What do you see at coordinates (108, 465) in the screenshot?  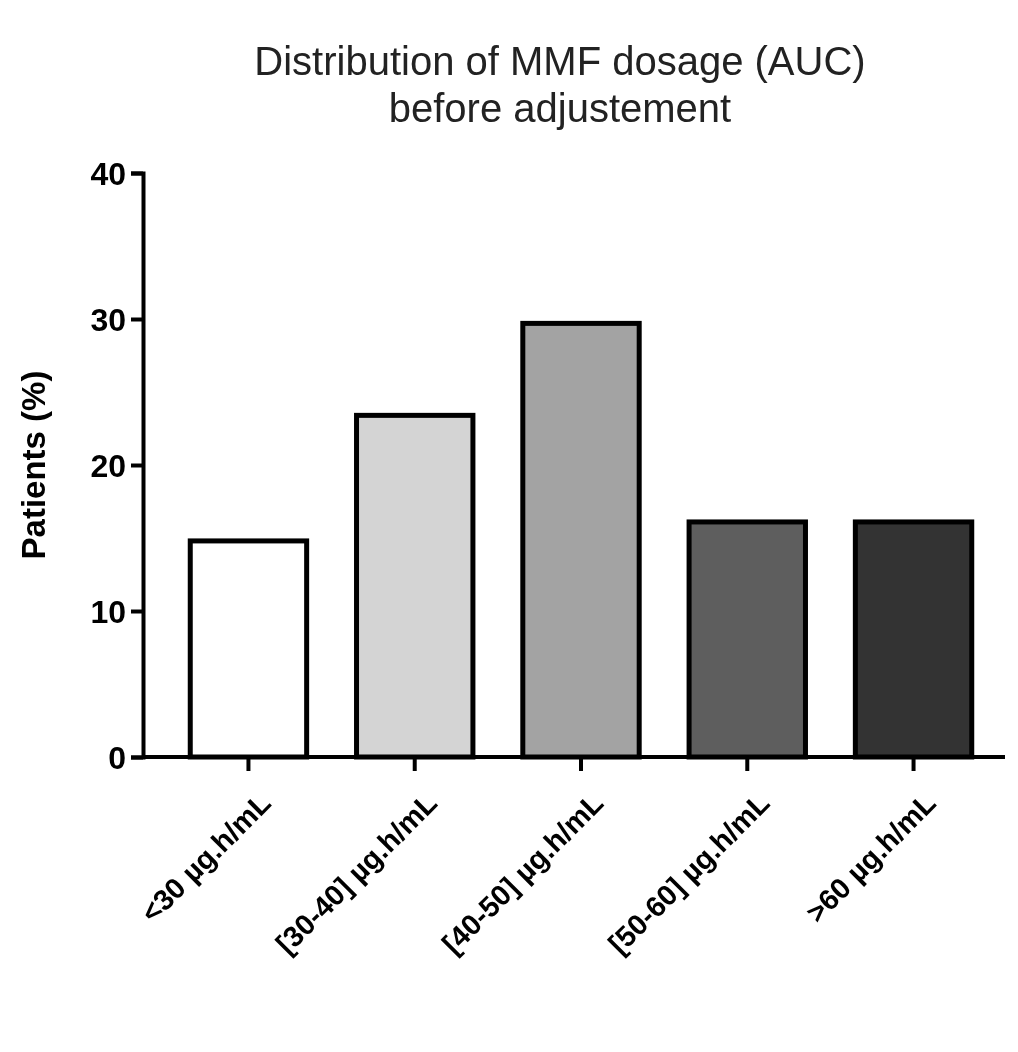 I see `y-tick-label: 20` at bounding box center [108, 465].